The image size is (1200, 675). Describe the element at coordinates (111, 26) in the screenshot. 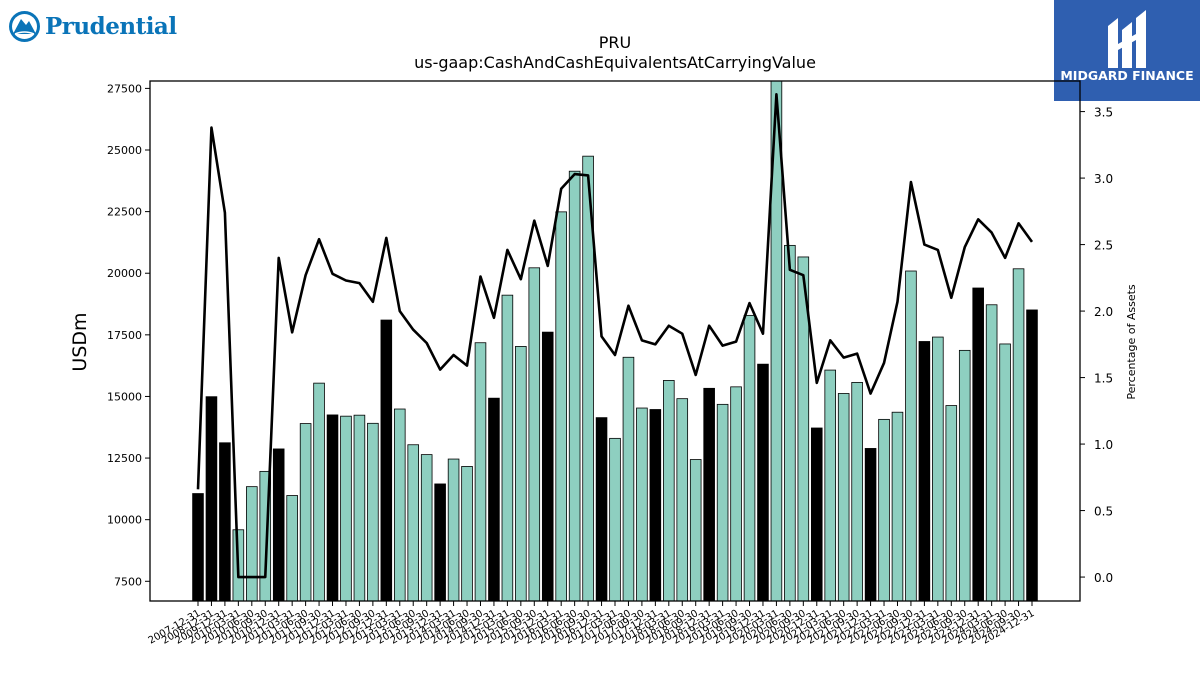

I see `prudential-wordmark: Prudential` at that location.